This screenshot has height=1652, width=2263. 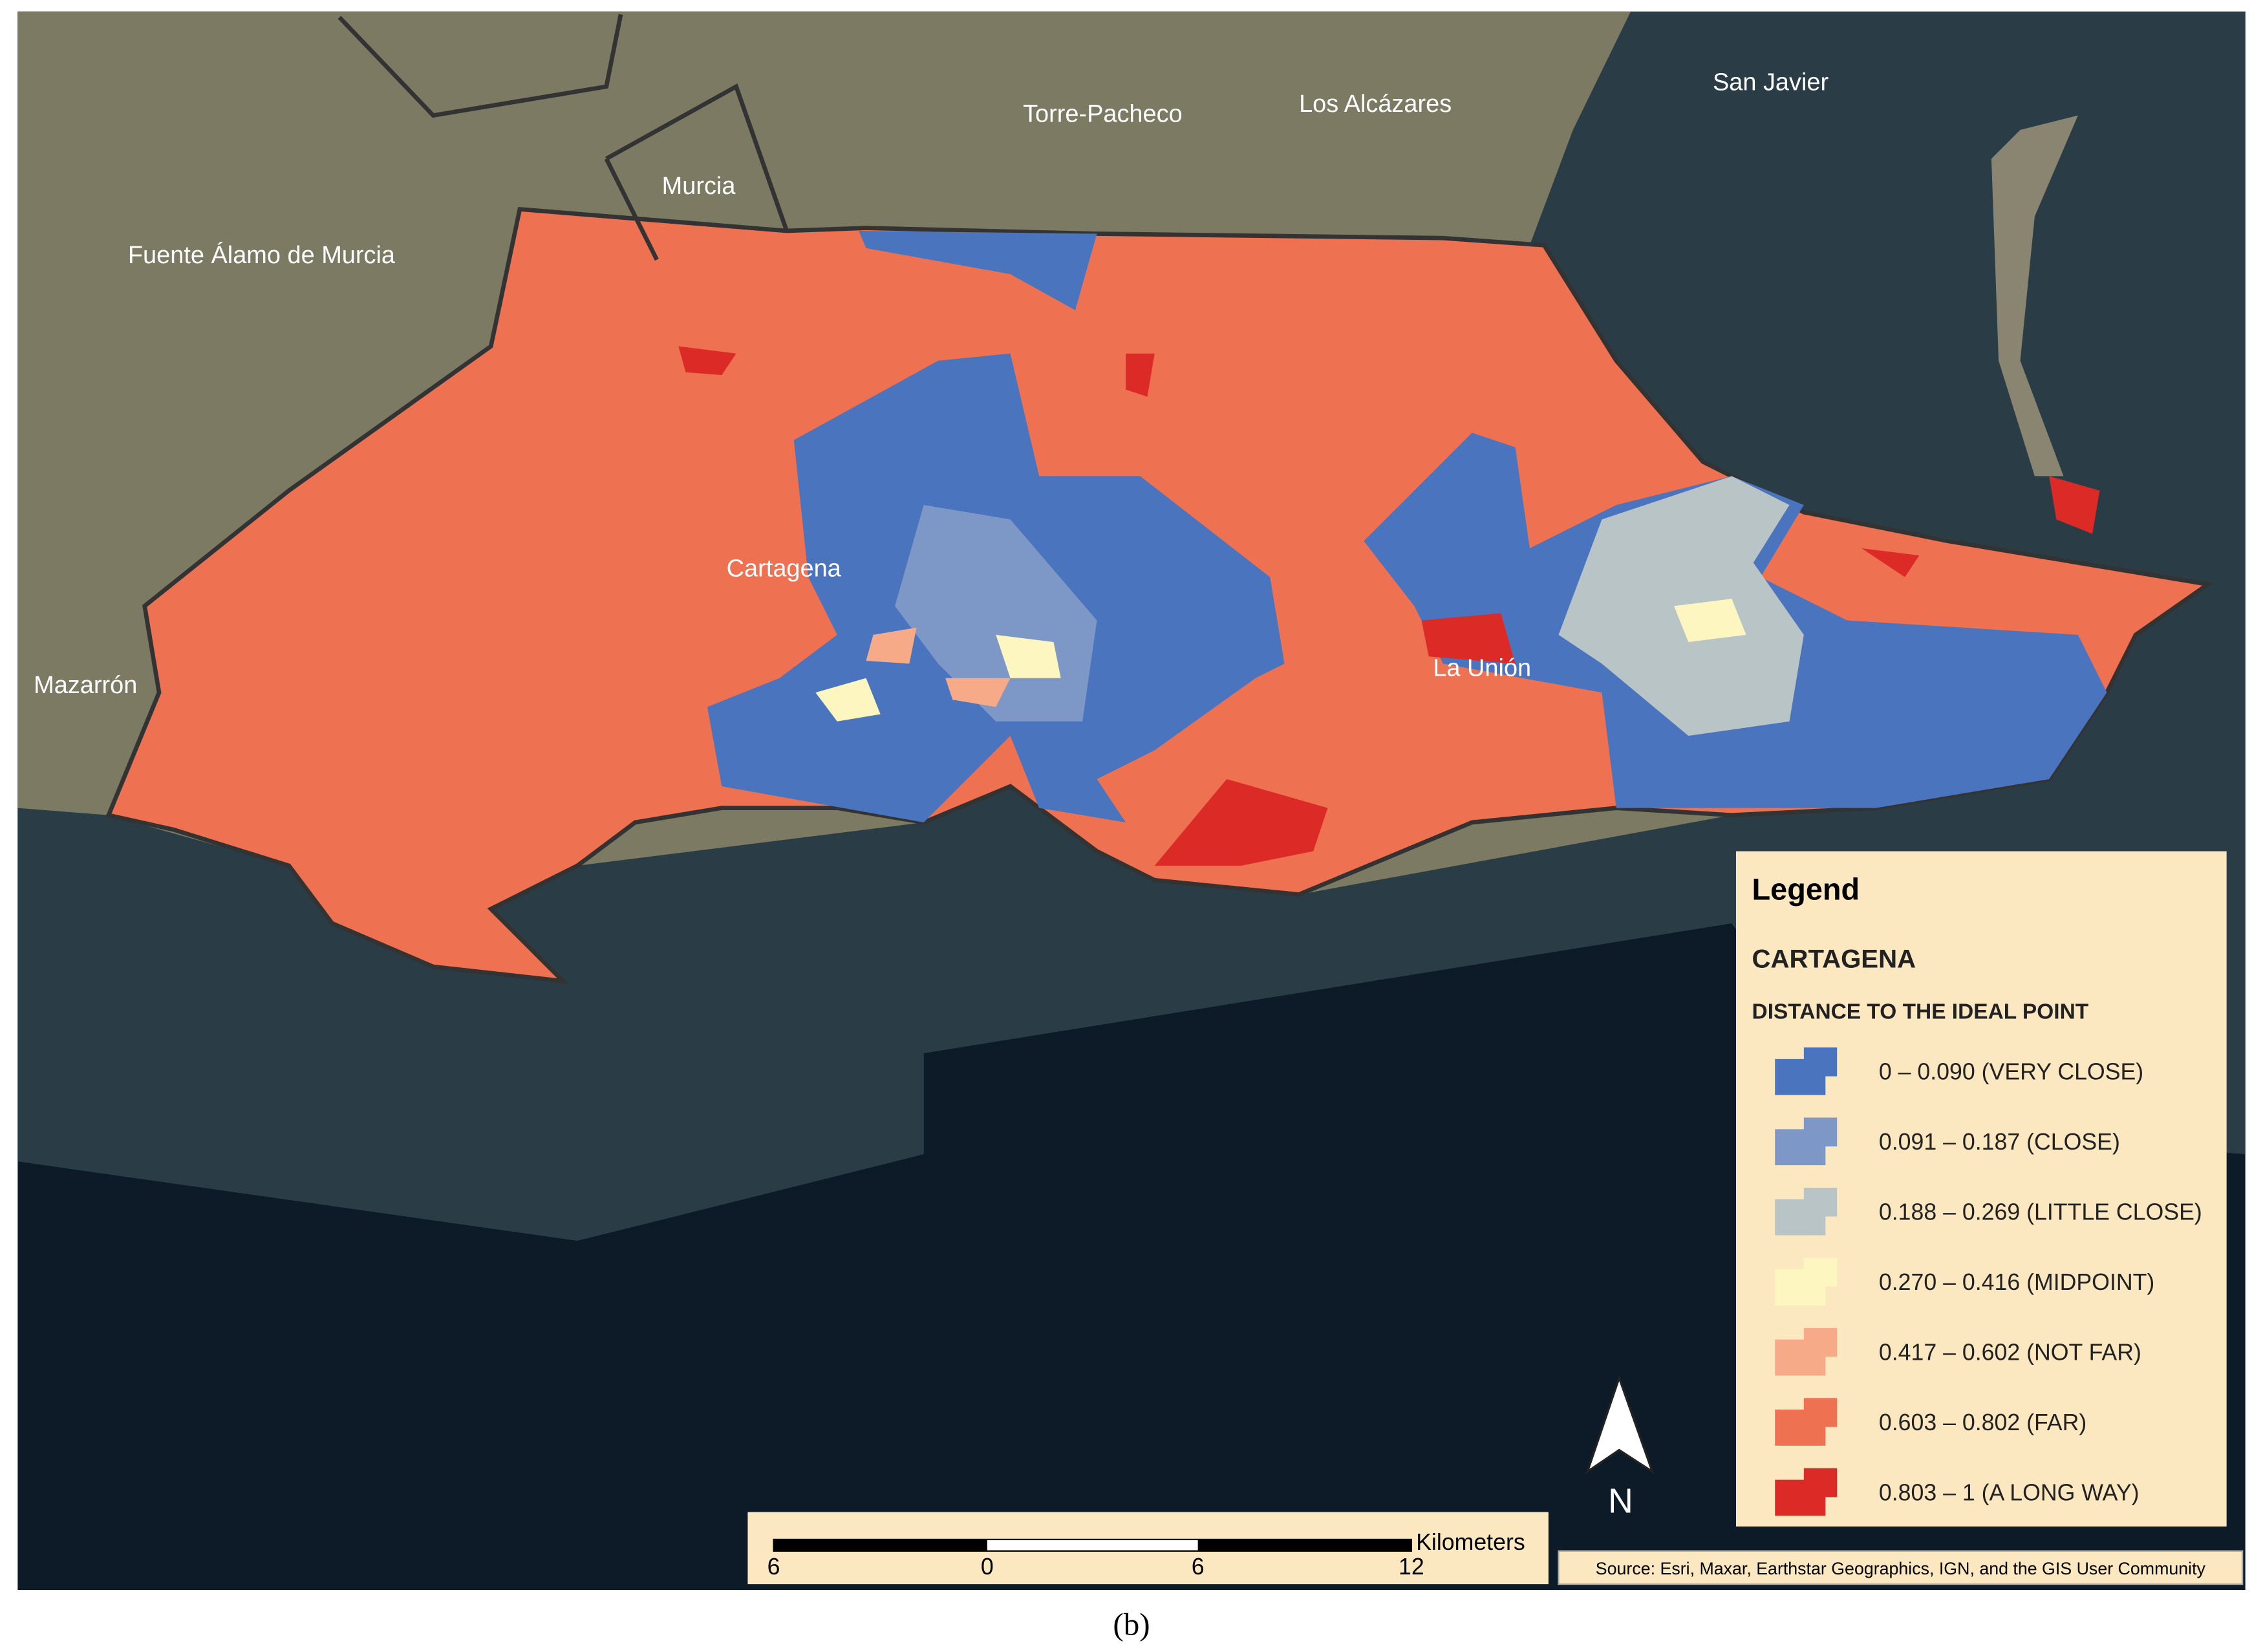 What do you see at coordinates (563, 137) in the screenshot?
I see `municipal-boundary` at bounding box center [563, 137].